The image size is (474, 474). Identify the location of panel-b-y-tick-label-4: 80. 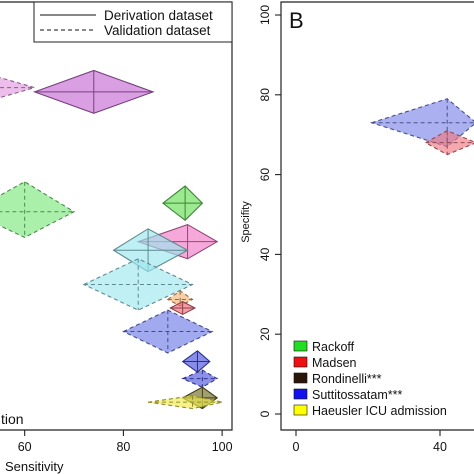
(265, 95).